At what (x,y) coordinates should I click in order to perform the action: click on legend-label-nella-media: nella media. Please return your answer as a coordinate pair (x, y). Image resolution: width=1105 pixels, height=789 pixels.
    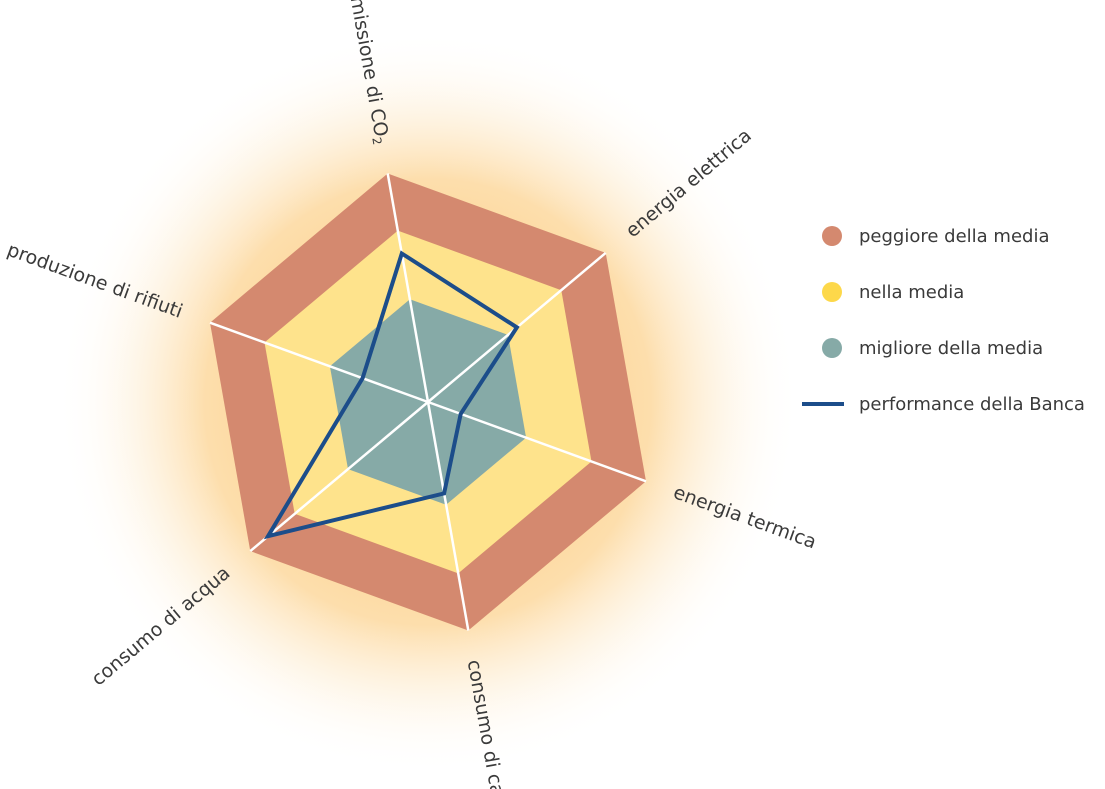
    Looking at the image, I should click on (912, 292).